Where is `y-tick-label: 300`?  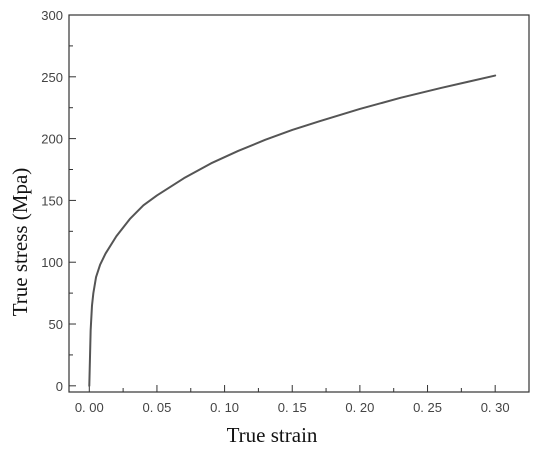 y-tick-label: 300 is located at coordinates (52, 15).